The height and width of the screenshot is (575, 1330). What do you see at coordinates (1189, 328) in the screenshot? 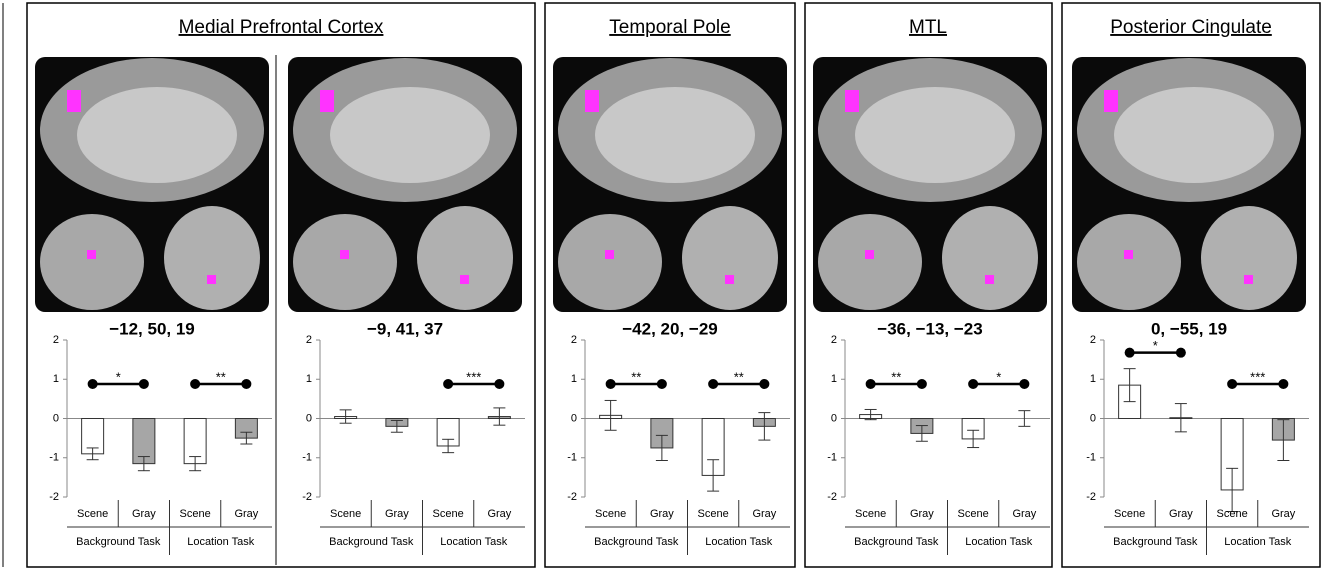
I see `chart-title: 0, −55, 19` at bounding box center [1189, 328].